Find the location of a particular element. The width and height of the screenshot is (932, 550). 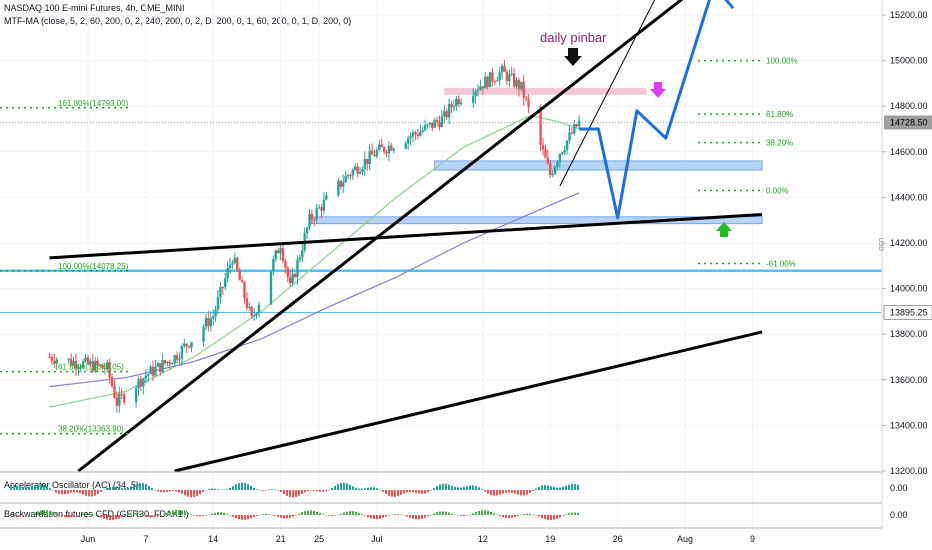

up-arrow-icon is located at coordinates (724, 229).